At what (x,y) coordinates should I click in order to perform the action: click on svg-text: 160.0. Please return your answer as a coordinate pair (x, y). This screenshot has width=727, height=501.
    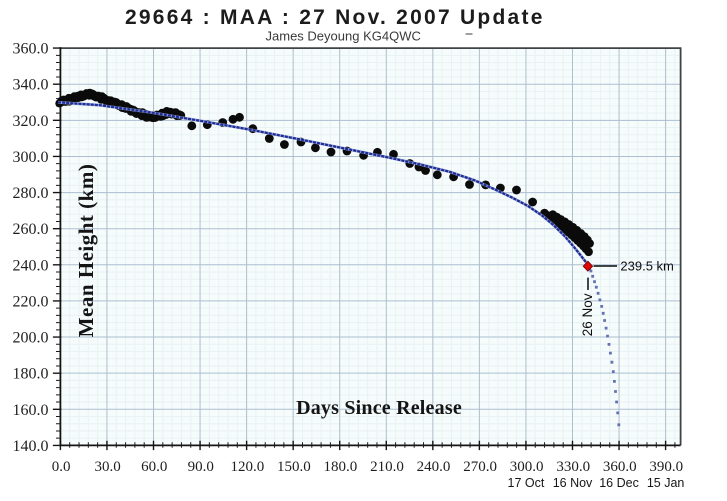
    Looking at the image, I should click on (31, 410).